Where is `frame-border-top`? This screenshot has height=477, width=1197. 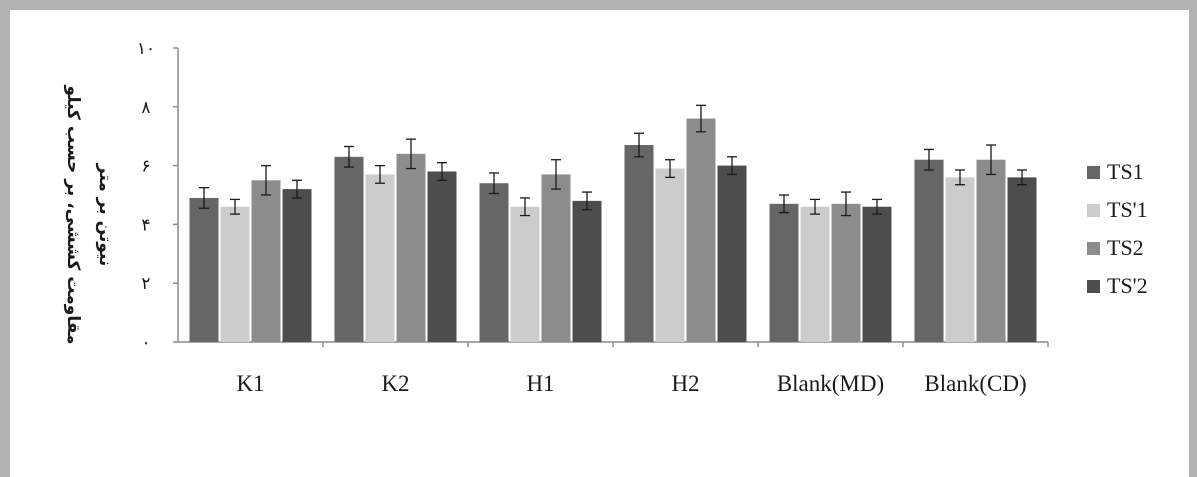 frame-border-top is located at coordinates (598, 5).